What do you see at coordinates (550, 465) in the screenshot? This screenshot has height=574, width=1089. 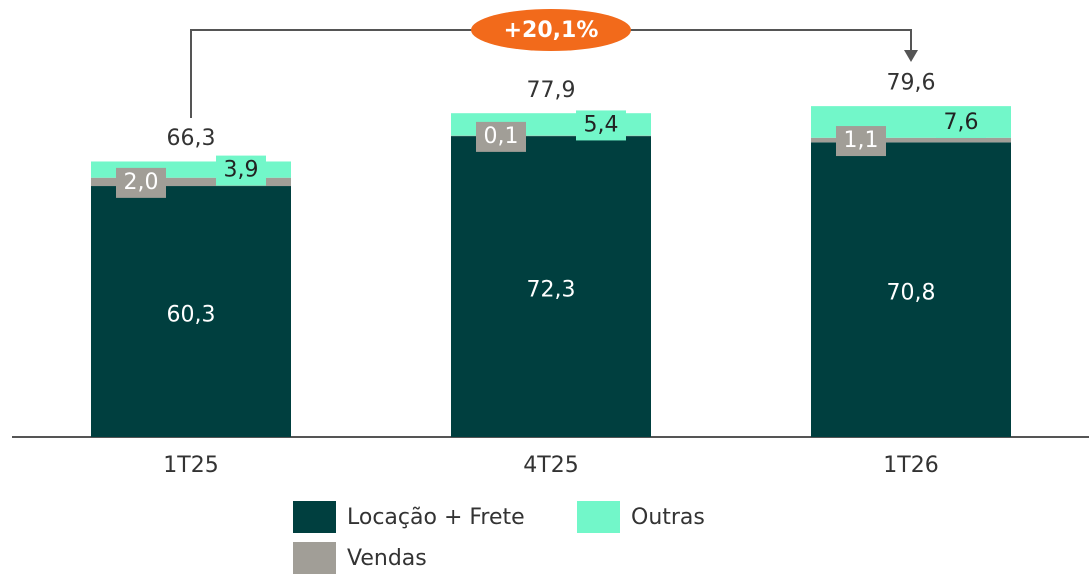 I see `x-tick-label: 4T25` at bounding box center [550, 465].